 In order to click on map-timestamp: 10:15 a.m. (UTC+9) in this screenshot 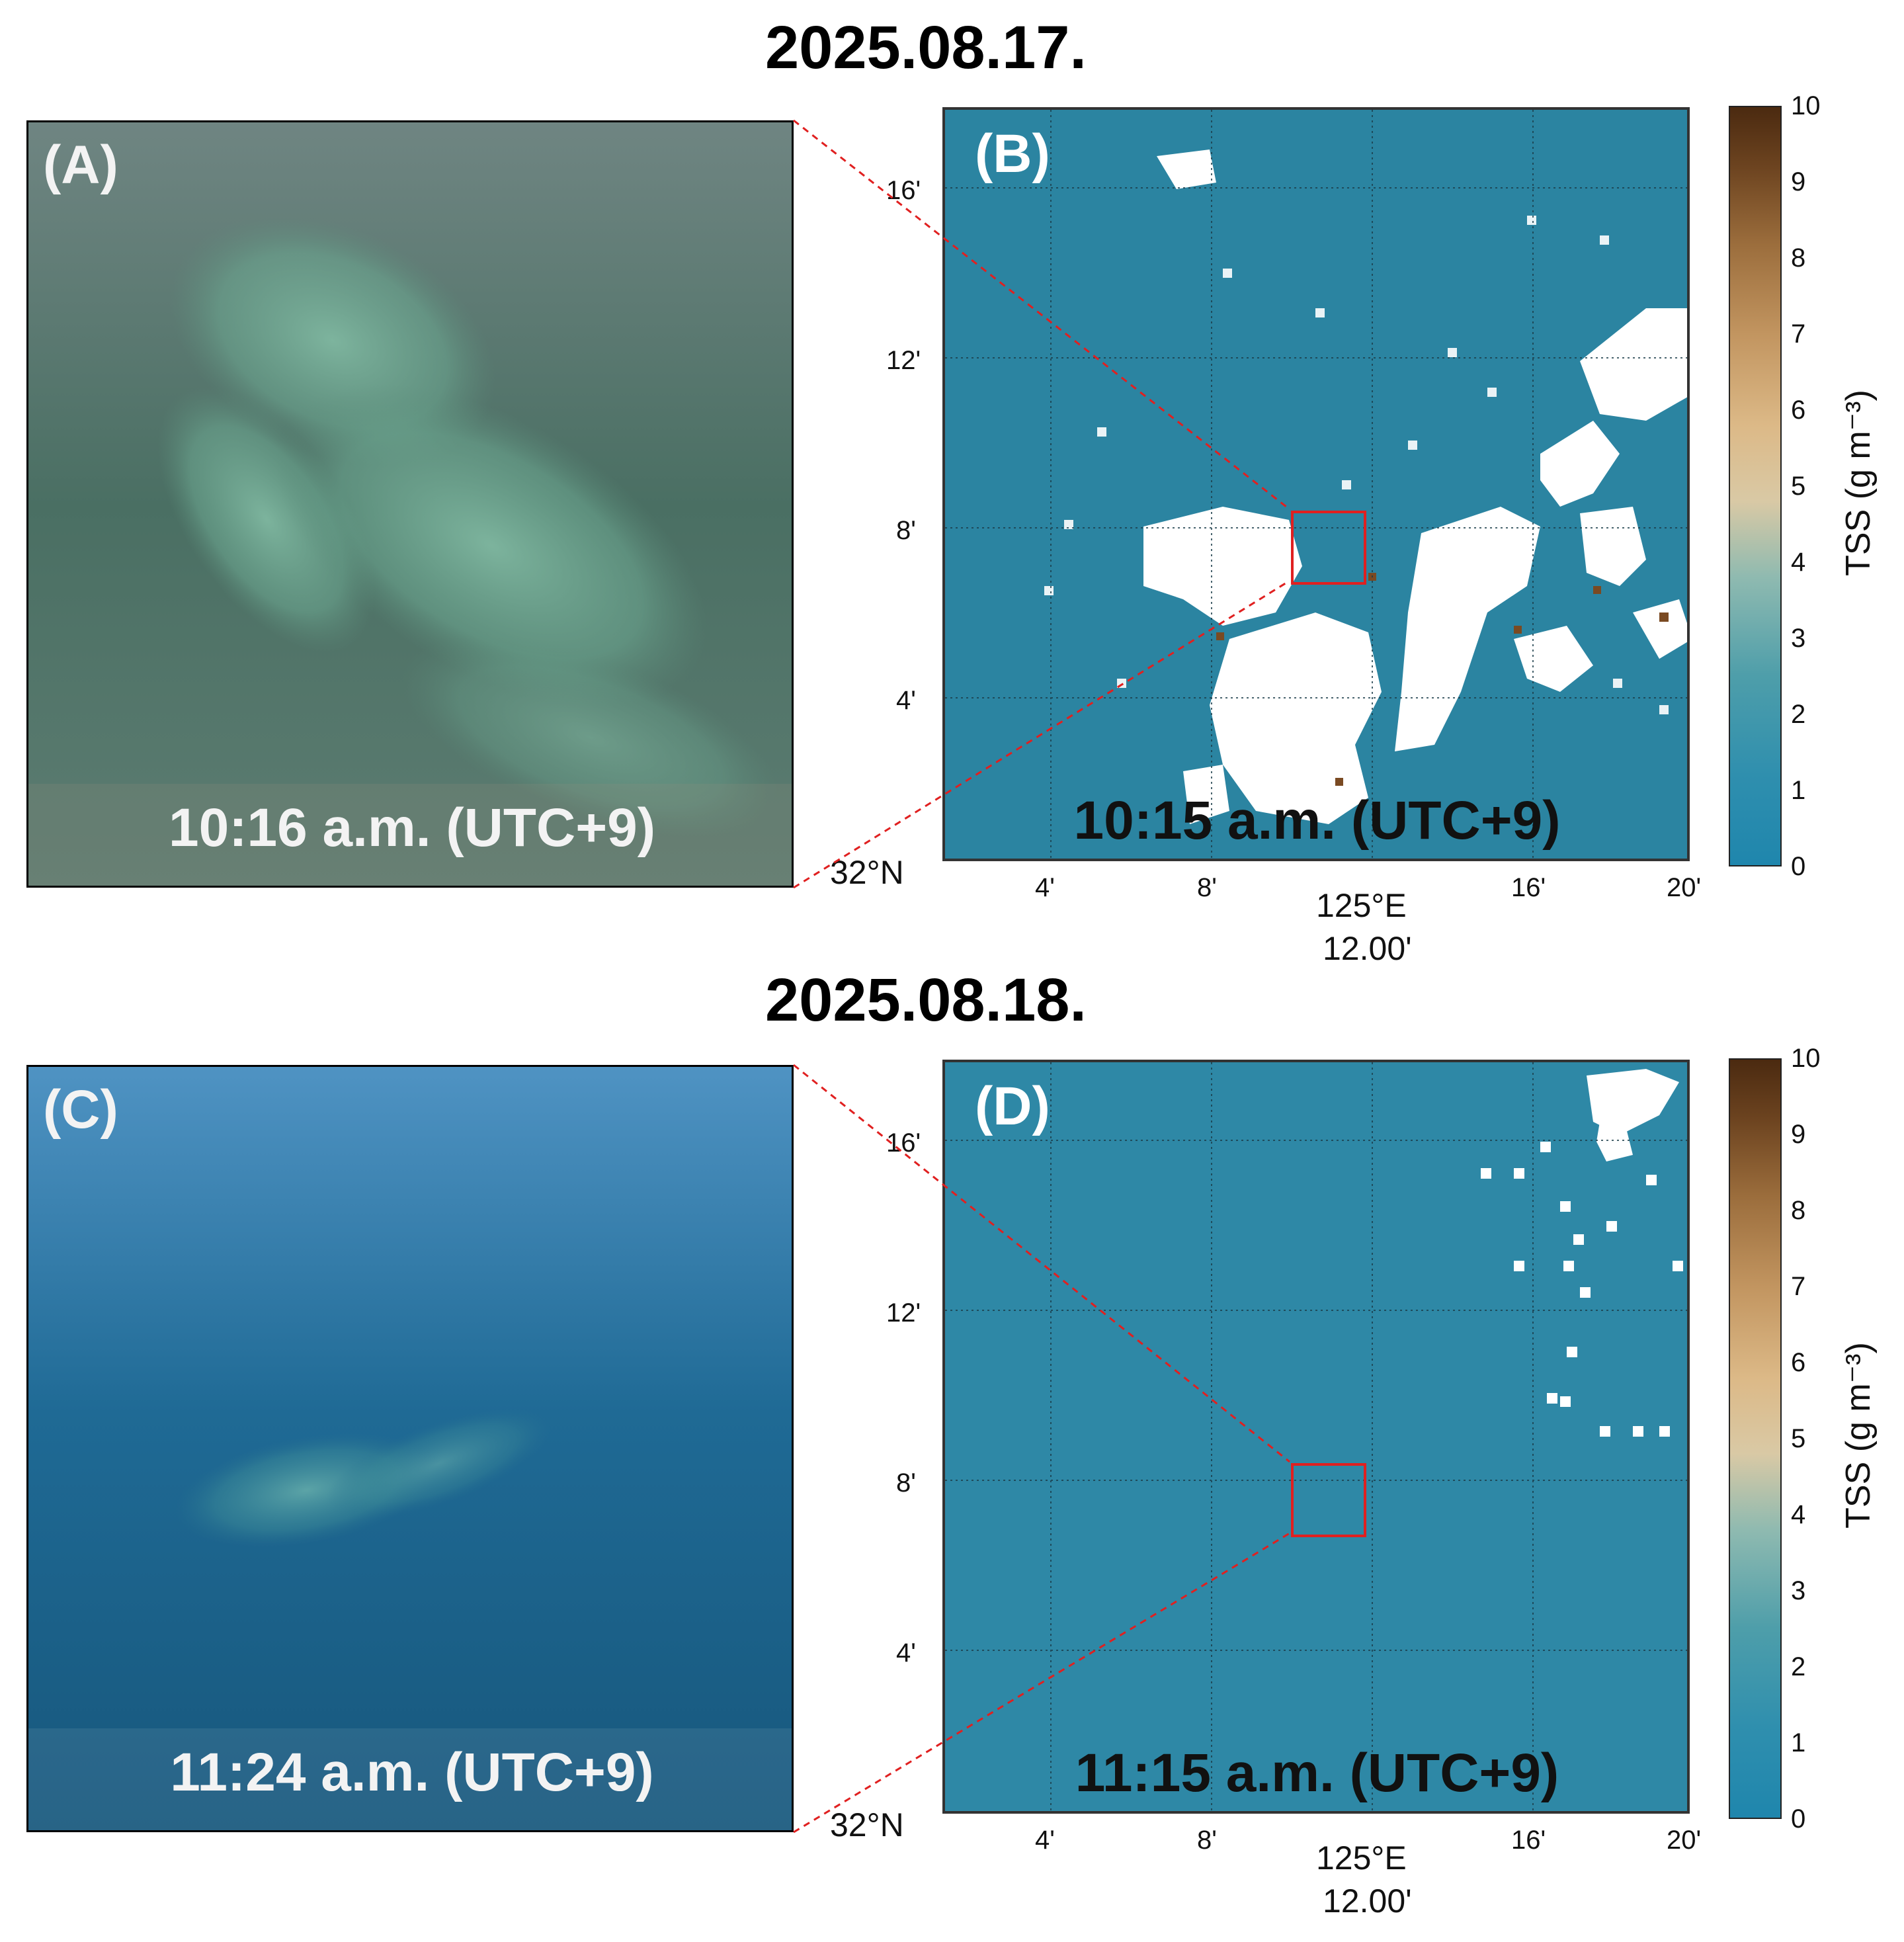, I will do `click(1317, 820)`.